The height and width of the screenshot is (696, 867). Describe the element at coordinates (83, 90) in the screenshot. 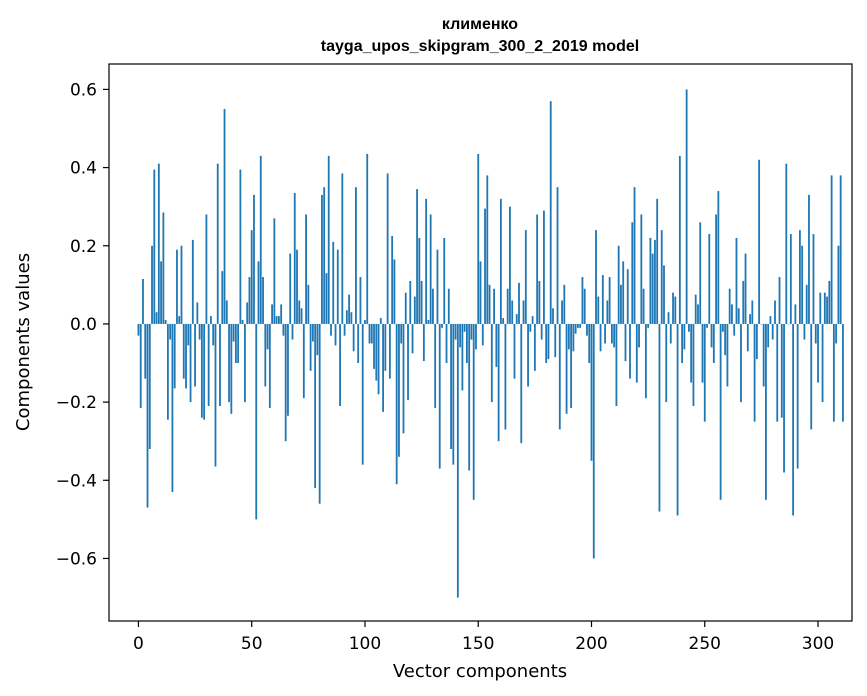

I see `y-tick-label: 0.6` at that location.